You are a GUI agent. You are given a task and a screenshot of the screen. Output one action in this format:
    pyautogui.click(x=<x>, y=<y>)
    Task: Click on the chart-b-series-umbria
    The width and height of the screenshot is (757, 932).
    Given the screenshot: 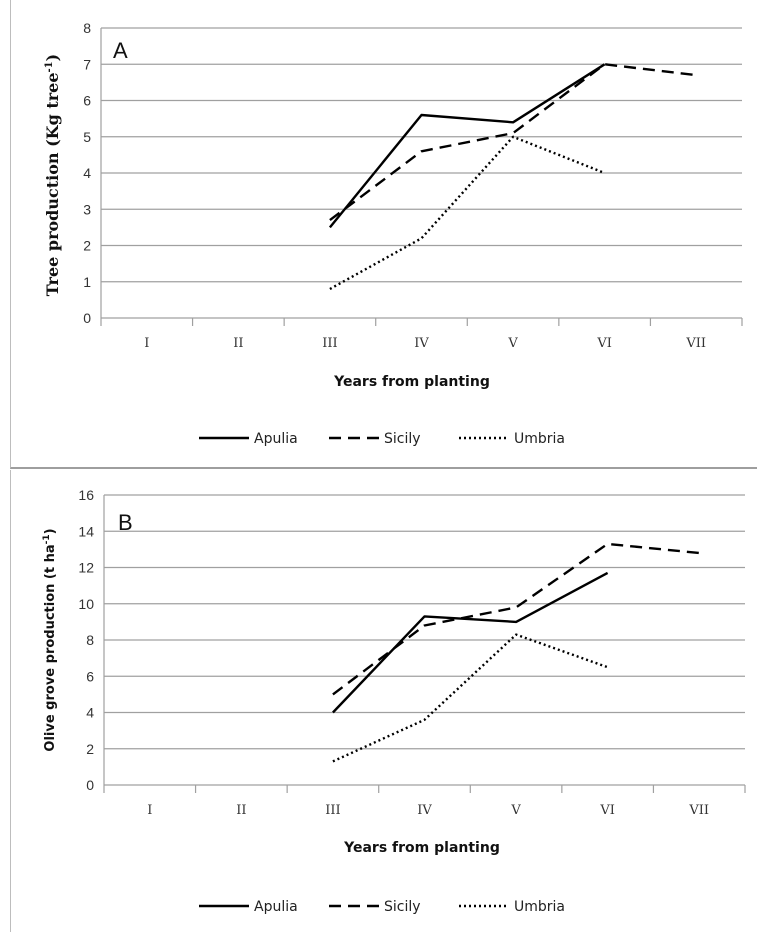 What is the action you would take?
    pyautogui.click(x=470, y=698)
    